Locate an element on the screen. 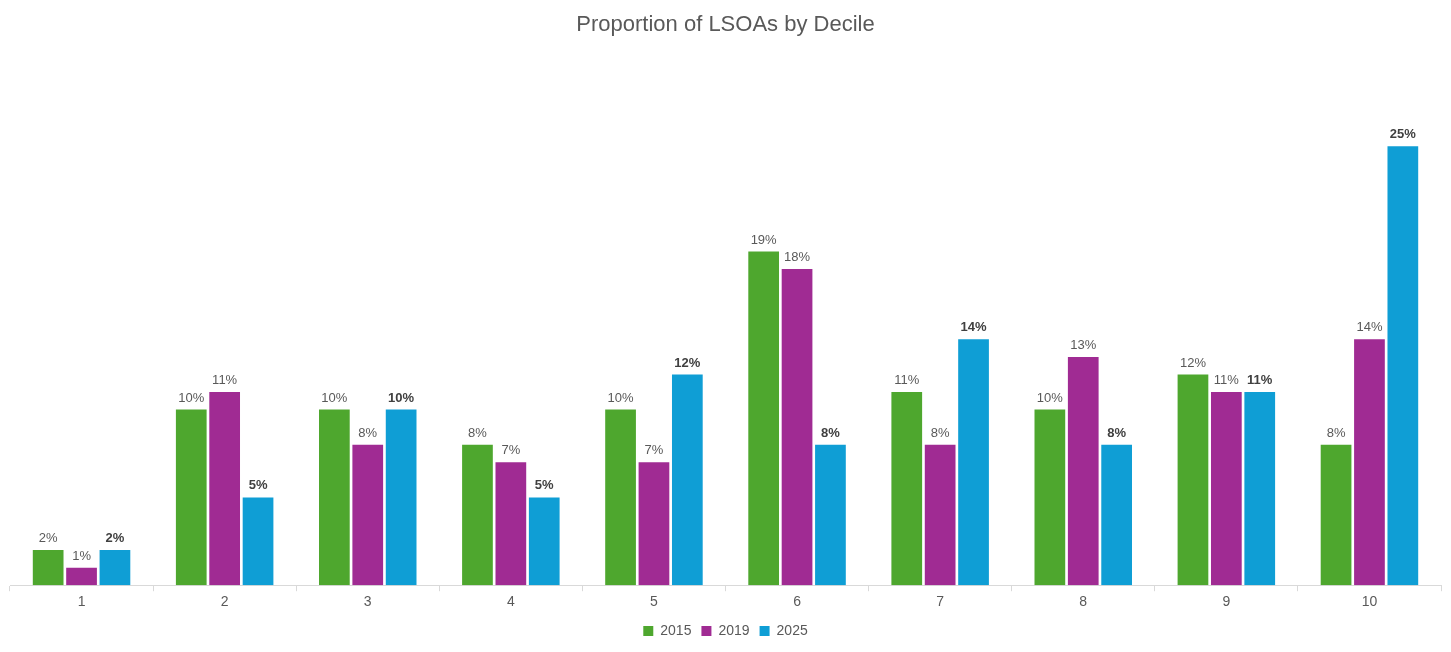  x-tick-label: 10 is located at coordinates (1369, 601).